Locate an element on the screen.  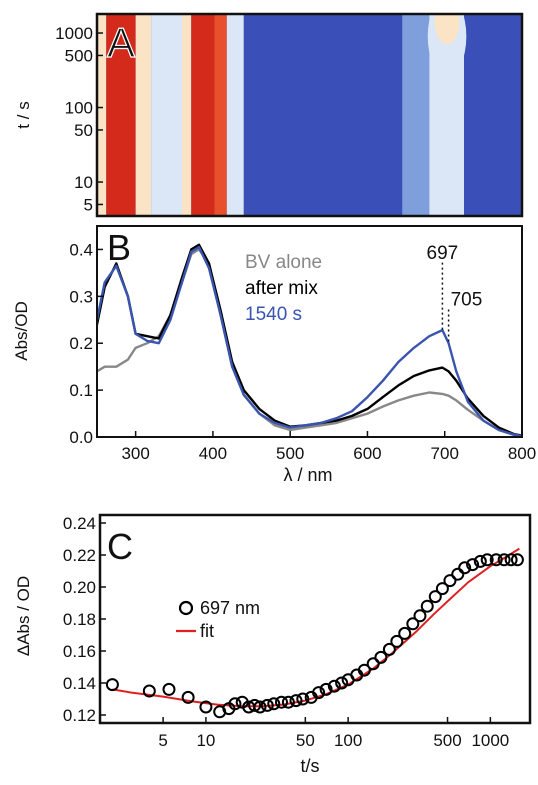
y-tick-label: 0.20 is located at coordinates (79, 587).